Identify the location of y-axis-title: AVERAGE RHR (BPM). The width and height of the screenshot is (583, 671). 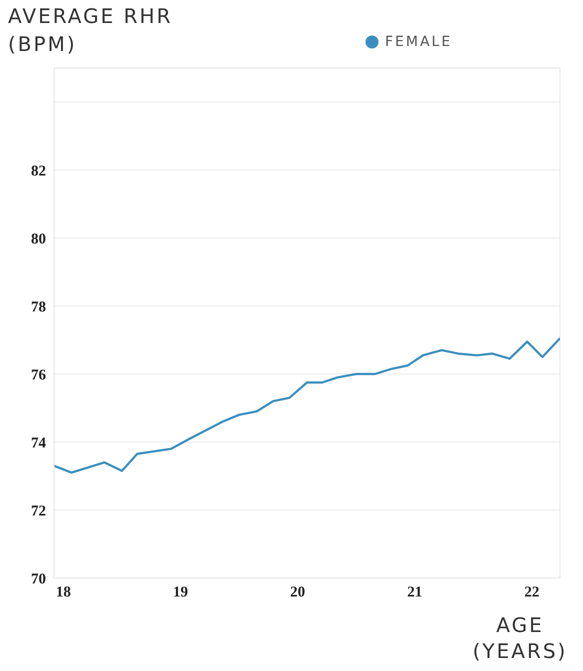
(91, 30).